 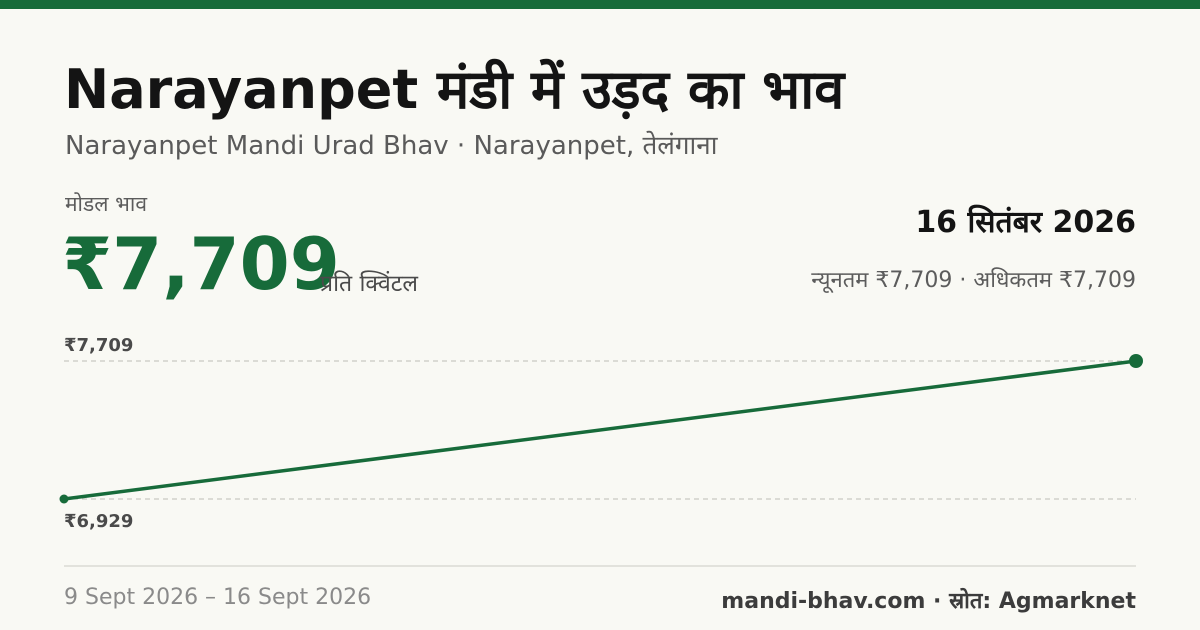 What do you see at coordinates (1025, 222) in the screenshot?
I see `price-date: 16 सितंबर 2026` at bounding box center [1025, 222].